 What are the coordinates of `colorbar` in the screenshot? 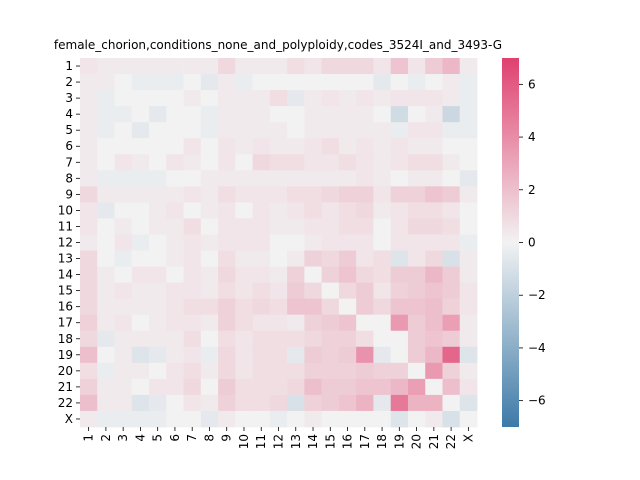 It's located at (510, 242).